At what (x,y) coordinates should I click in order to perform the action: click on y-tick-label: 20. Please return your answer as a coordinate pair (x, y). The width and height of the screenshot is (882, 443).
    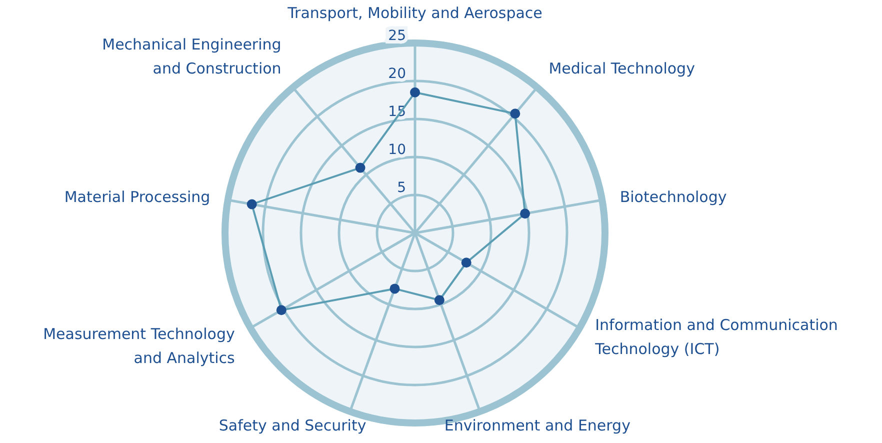
    Looking at the image, I should click on (397, 74).